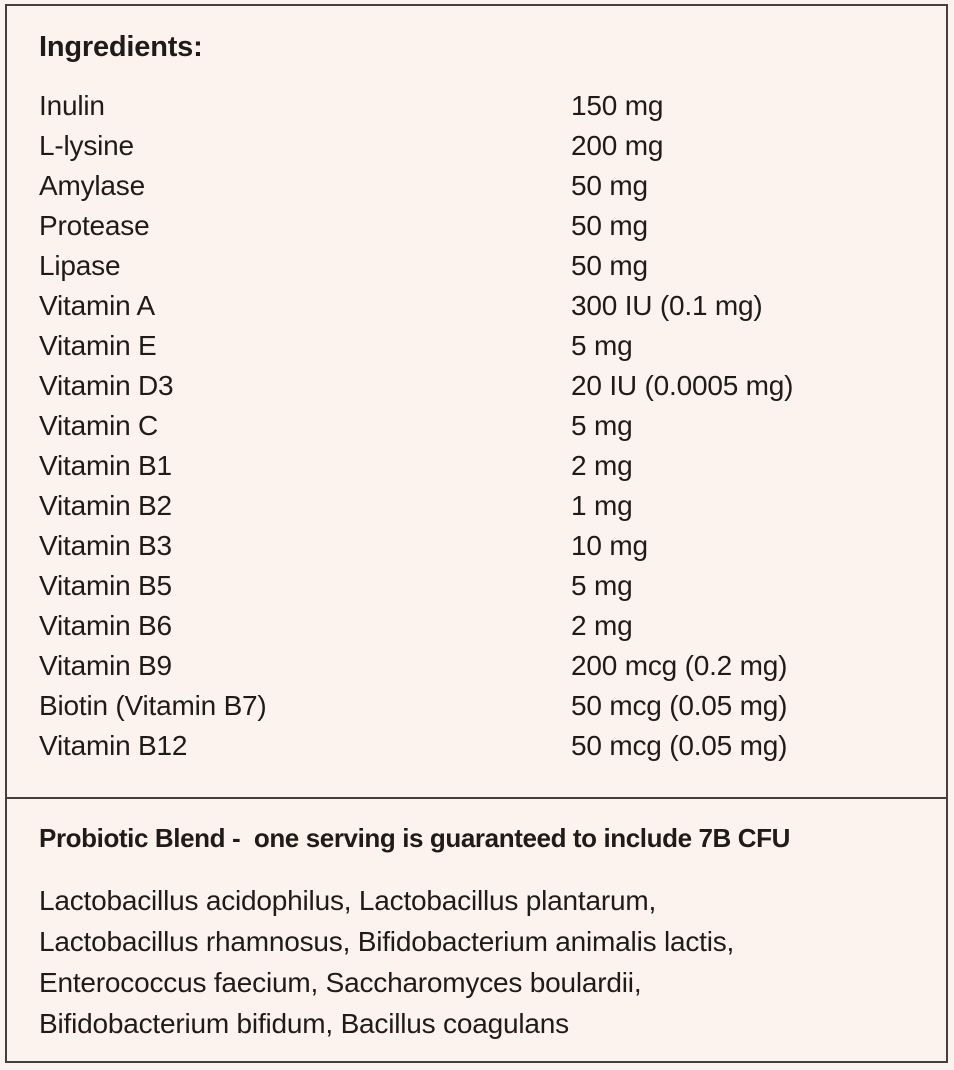  What do you see at coordinates (476, 266) in the screenshot?
I see `ingredient-row: Lipase 50 mg` at bounding box center [476, 266].